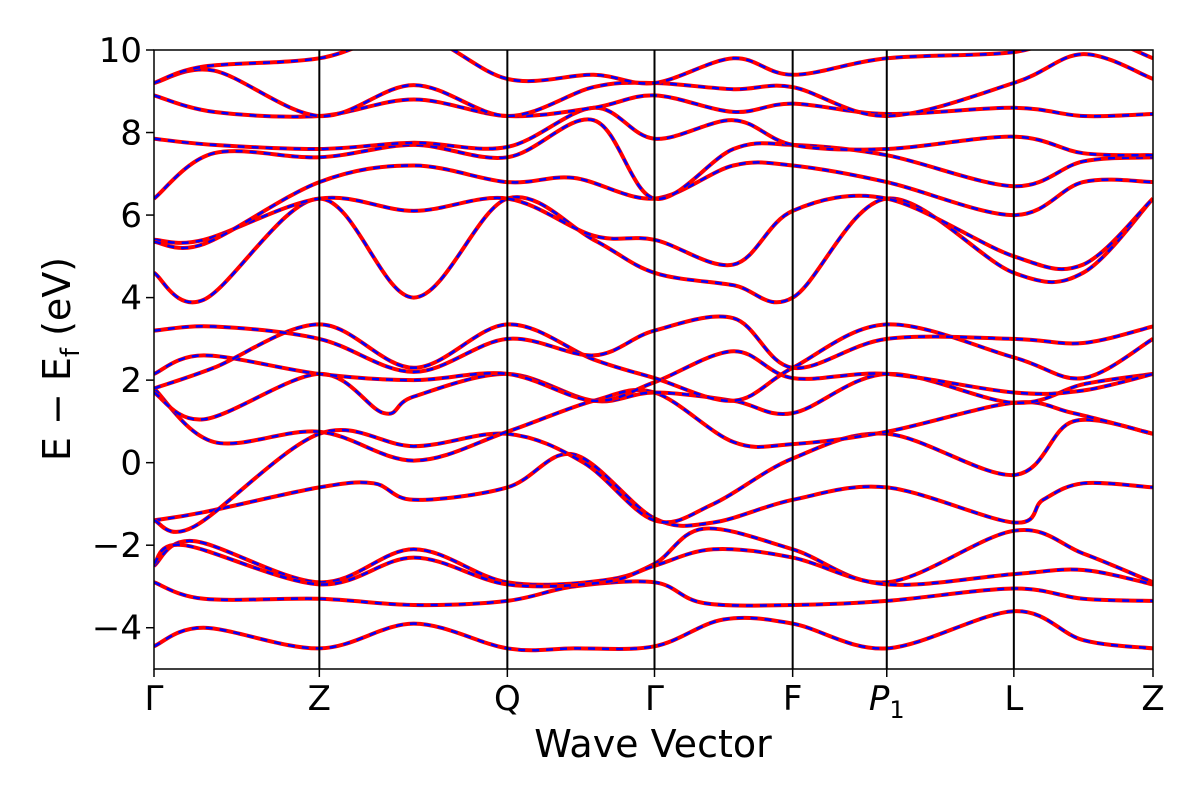  What do you see at coordinates (896, 710) in the screenshot?
I see `x-tick-label-subscript: 1` at bounding box center [896, 710].